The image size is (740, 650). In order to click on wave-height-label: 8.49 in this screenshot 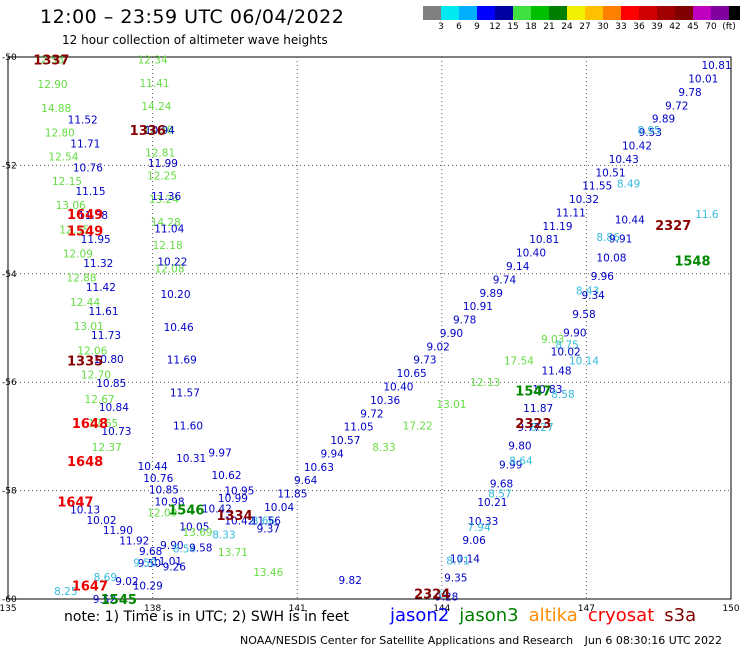, I will do `click(628, 185)`.